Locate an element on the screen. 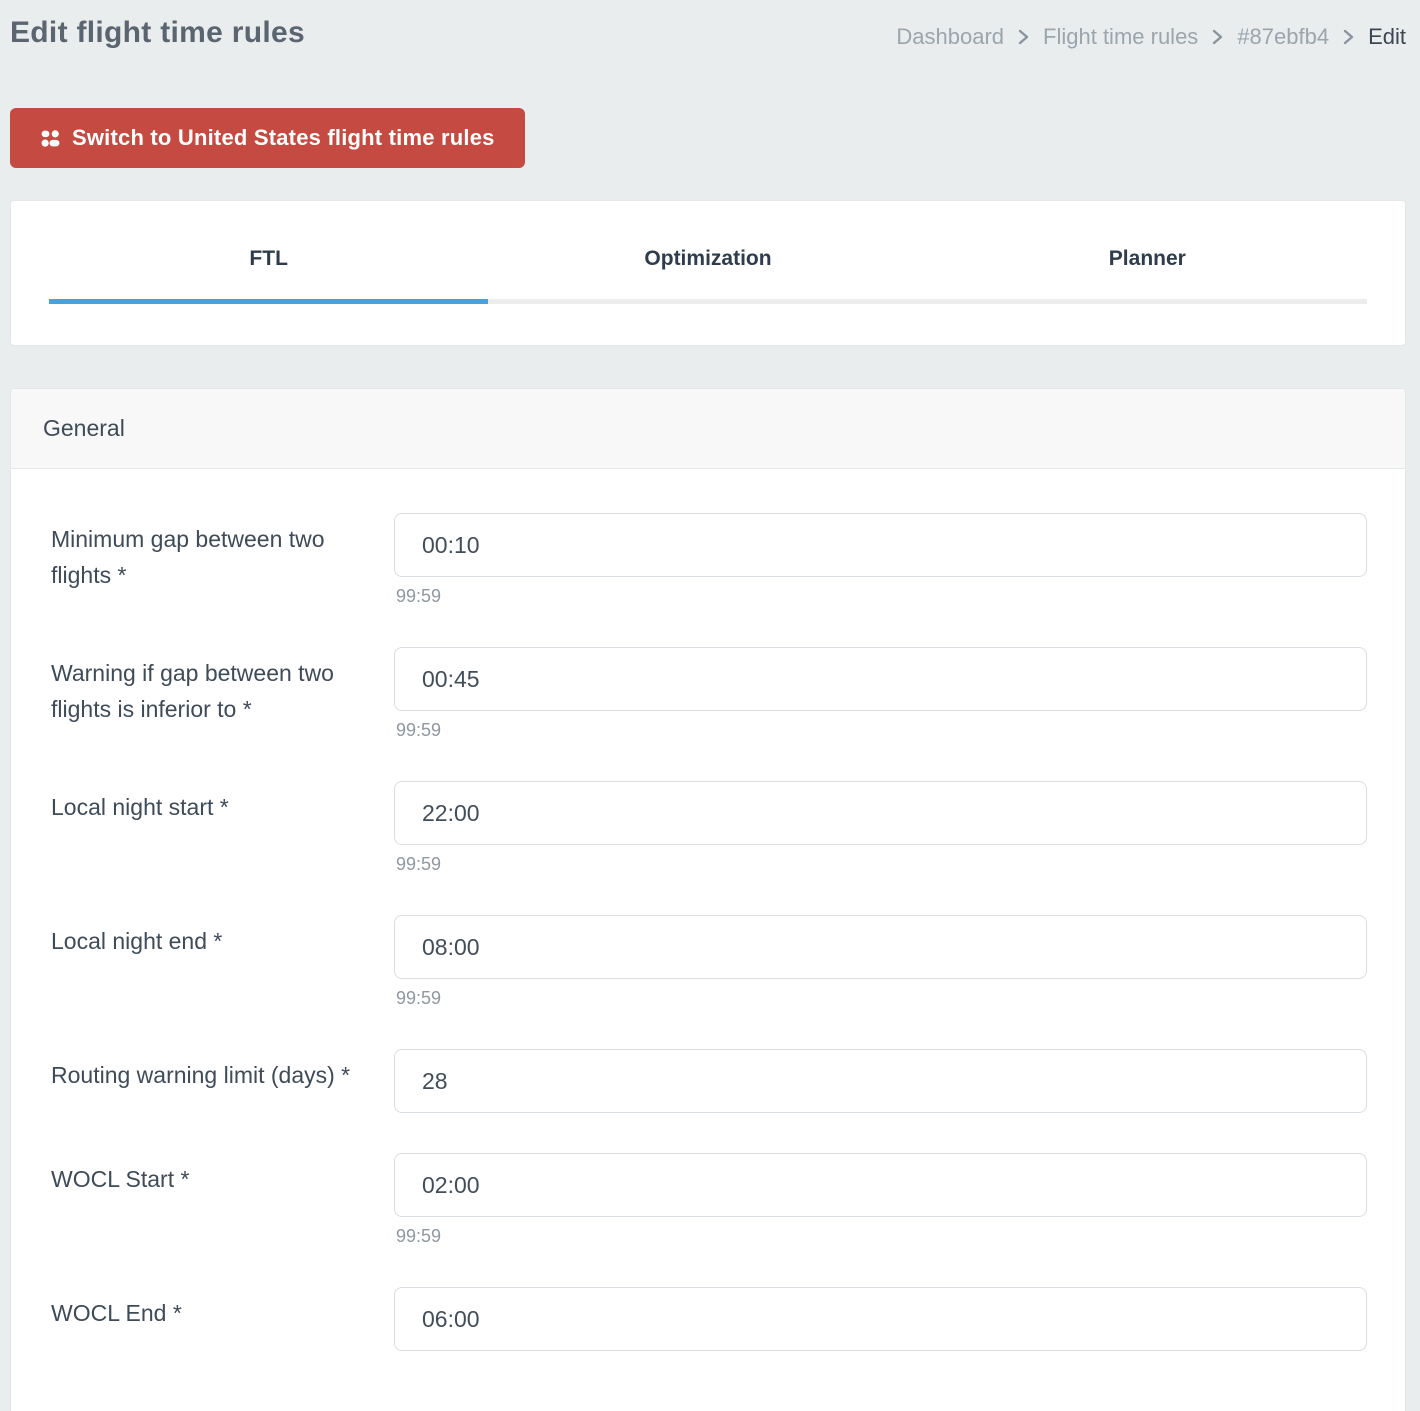 The image size is (1420, 1411). tabs: FTL Optimization Planner is located at coordinates (708, 275).